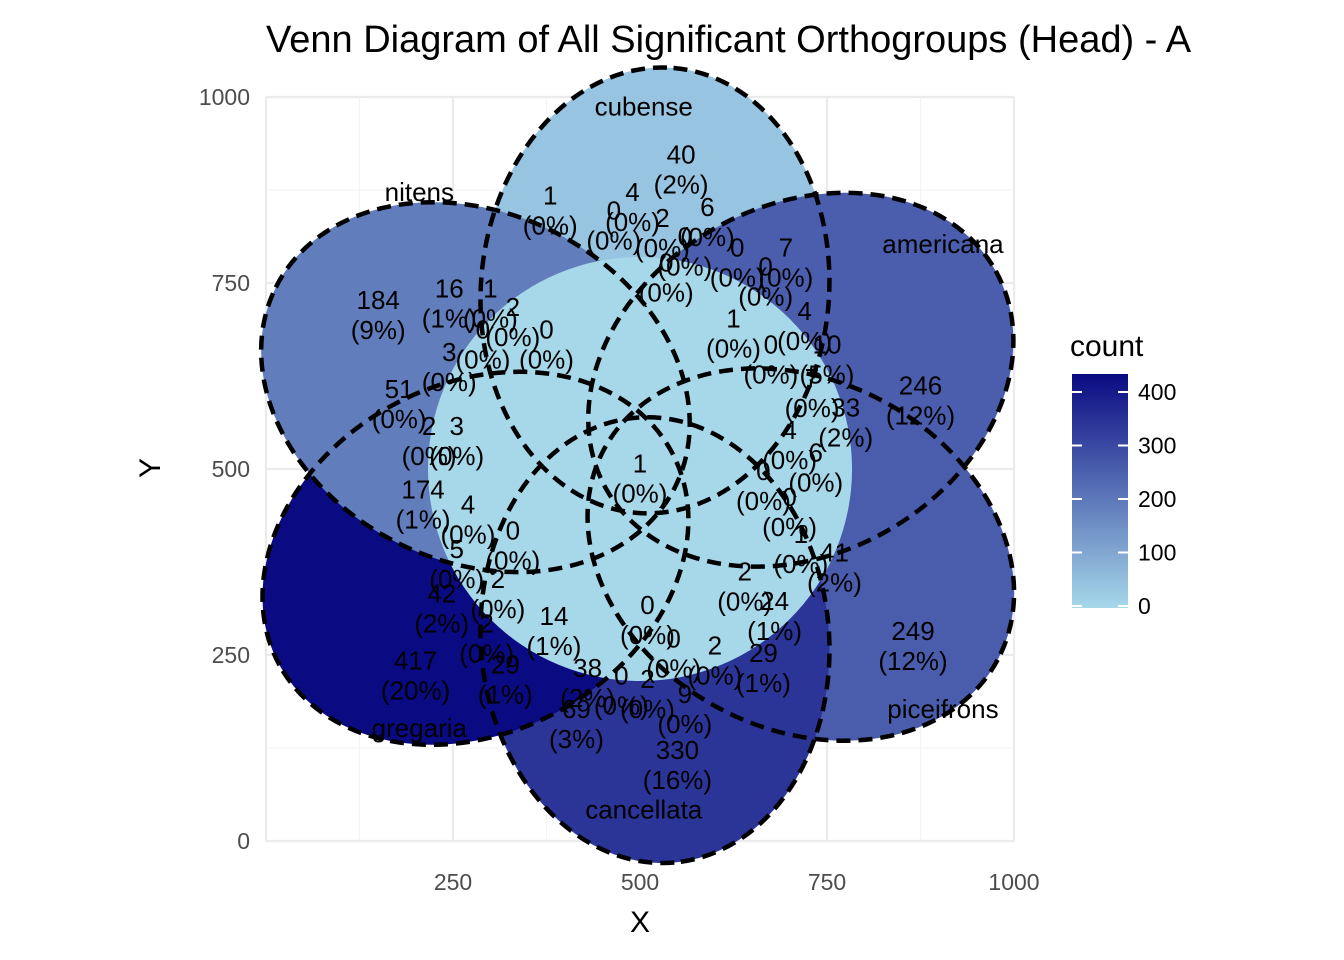  What do you see at coordinates (845, 408) in the screenshot?
I see `venn-region-count: 33` at bounding box center [845, 408].